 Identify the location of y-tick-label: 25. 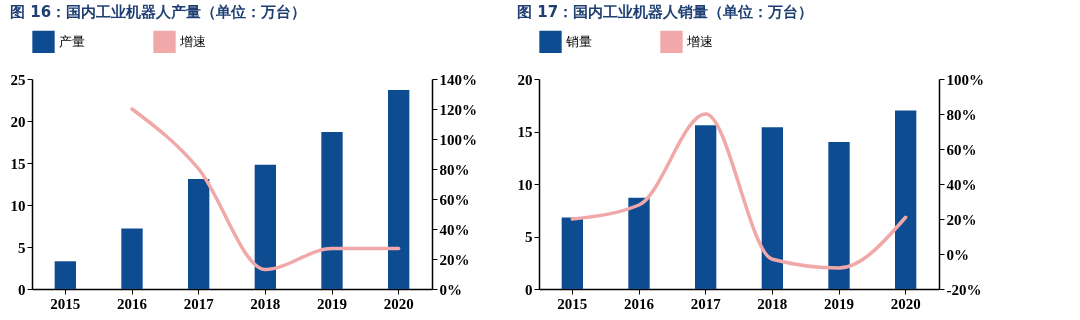
(18, 79).